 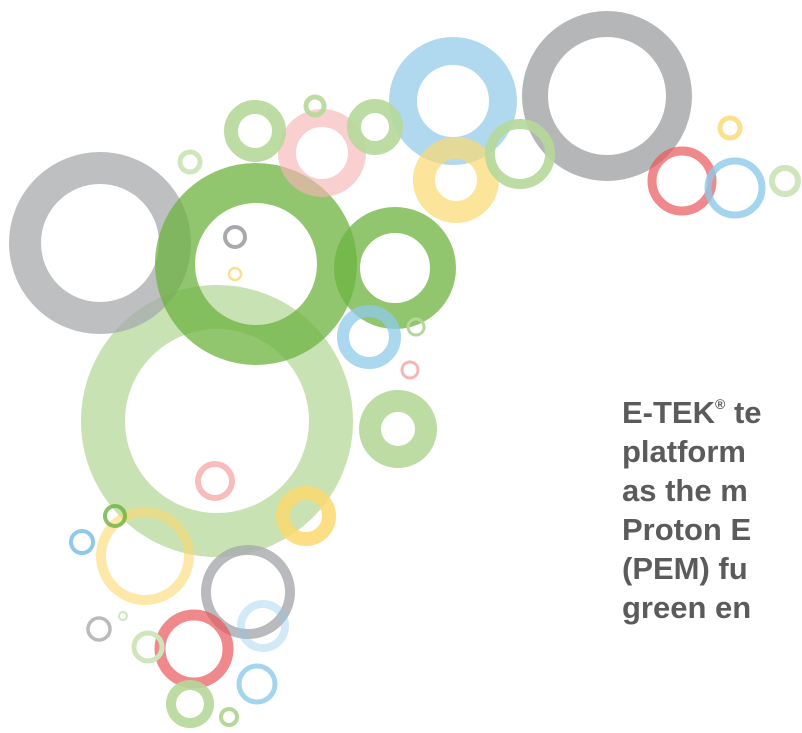 I want to click on ring-yellow-lower, so click(x=306, y=516).